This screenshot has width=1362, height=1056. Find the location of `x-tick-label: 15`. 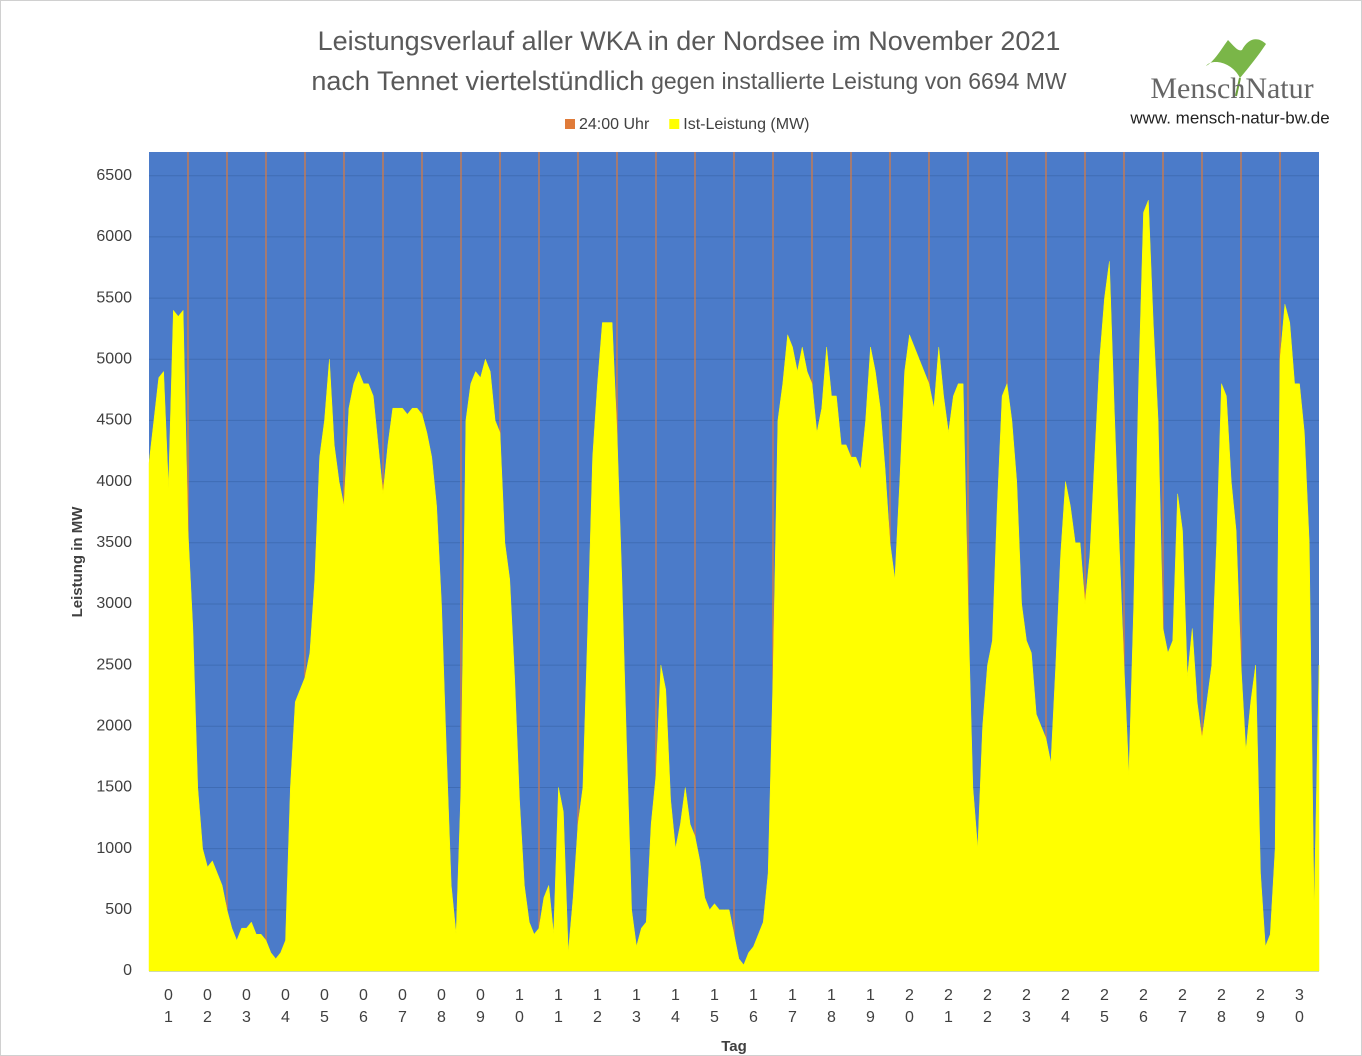

x-tick-label: 15 is located at coordinates (714, 1009).